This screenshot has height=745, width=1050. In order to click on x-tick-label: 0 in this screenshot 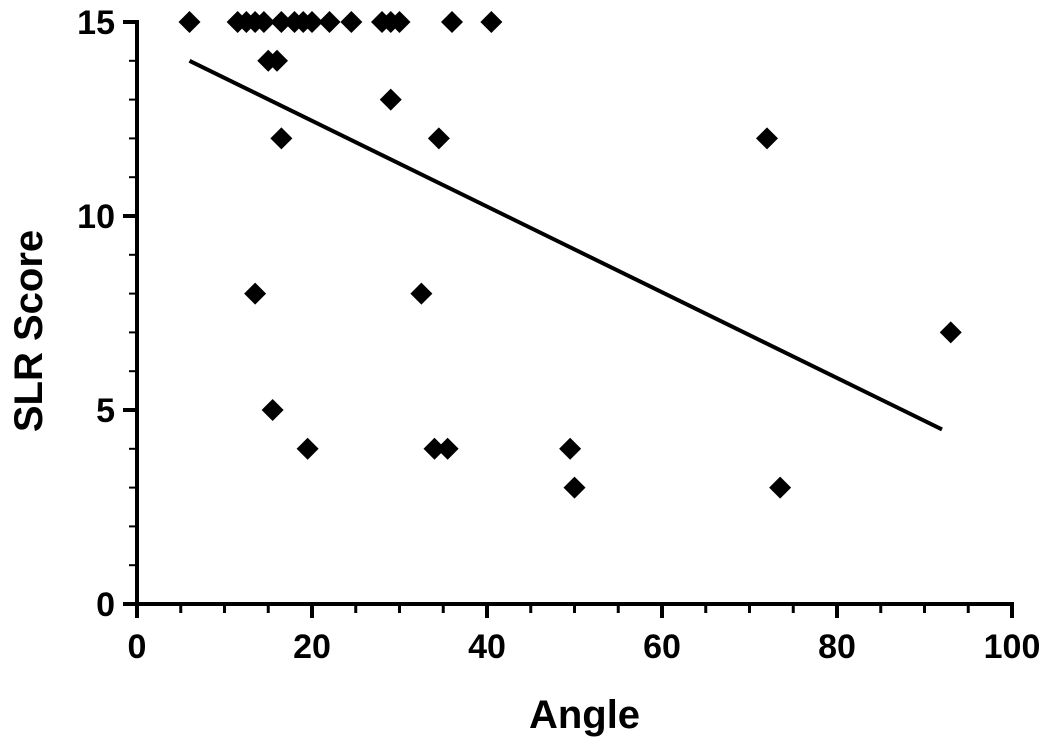, I will do `click(137, 647)`.